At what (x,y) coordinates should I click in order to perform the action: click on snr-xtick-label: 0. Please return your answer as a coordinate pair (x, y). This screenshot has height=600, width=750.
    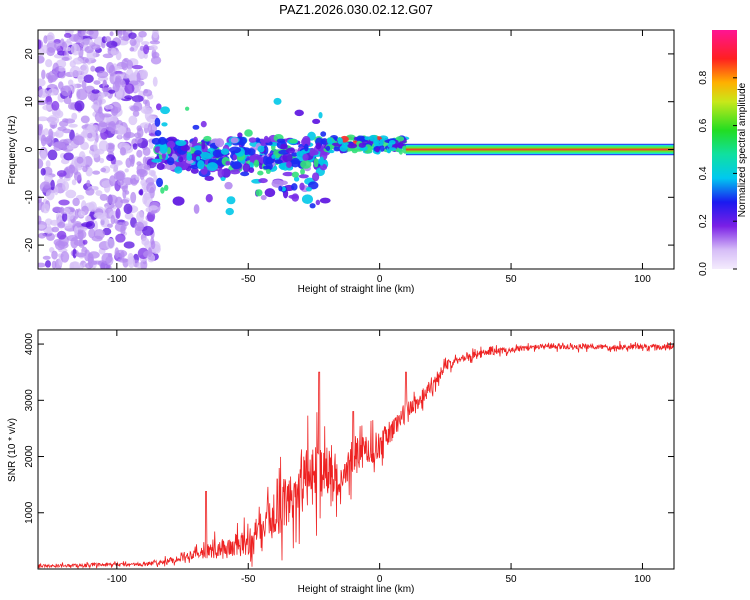
    Looking at the image, I should click on (380, 579).